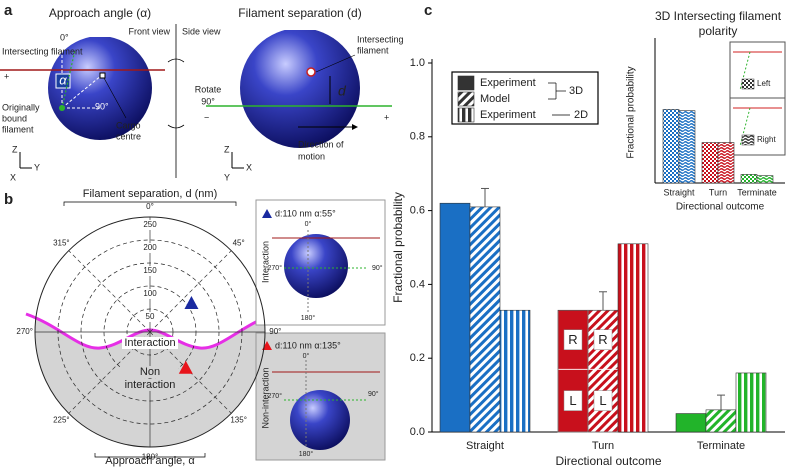 The image size is (788, 468). Describe the element at coordinates (8, 199) in the screenshot. I see `panel-label: b` at that location.